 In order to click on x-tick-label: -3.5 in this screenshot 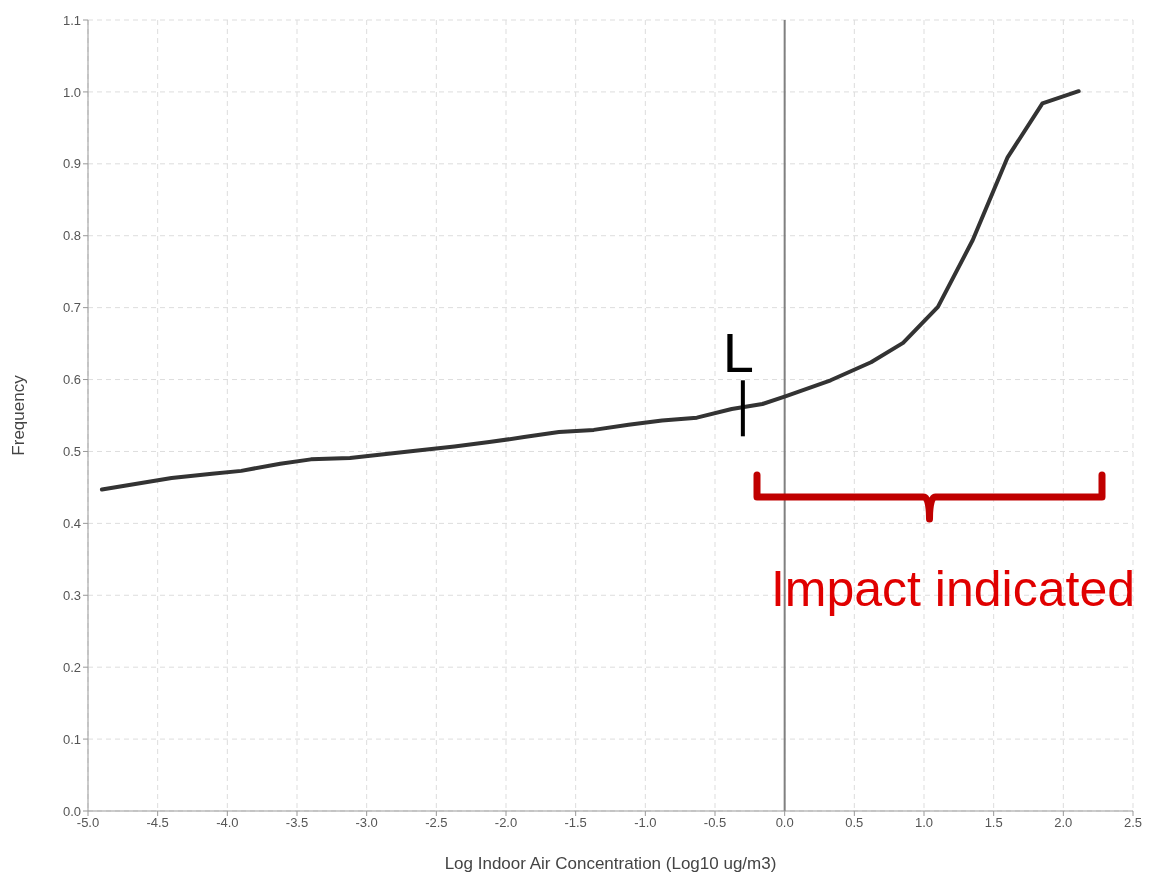, I will do `click(297, 823)`.